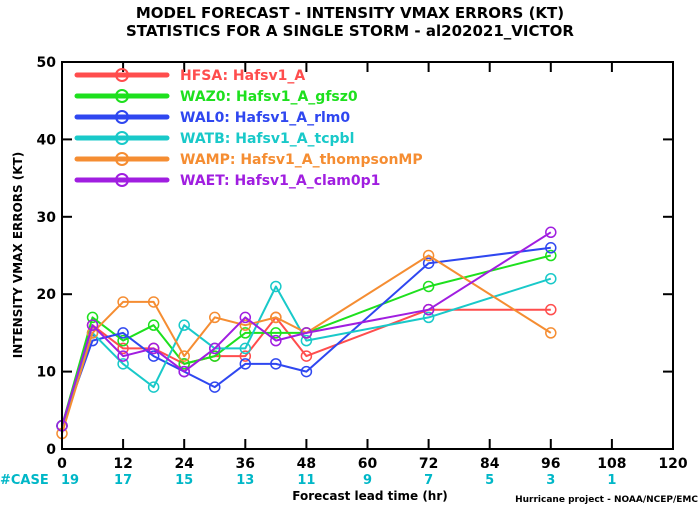 This screenshot has height=506, width=700. I want to click on case-count: 3, so click(550, 480).